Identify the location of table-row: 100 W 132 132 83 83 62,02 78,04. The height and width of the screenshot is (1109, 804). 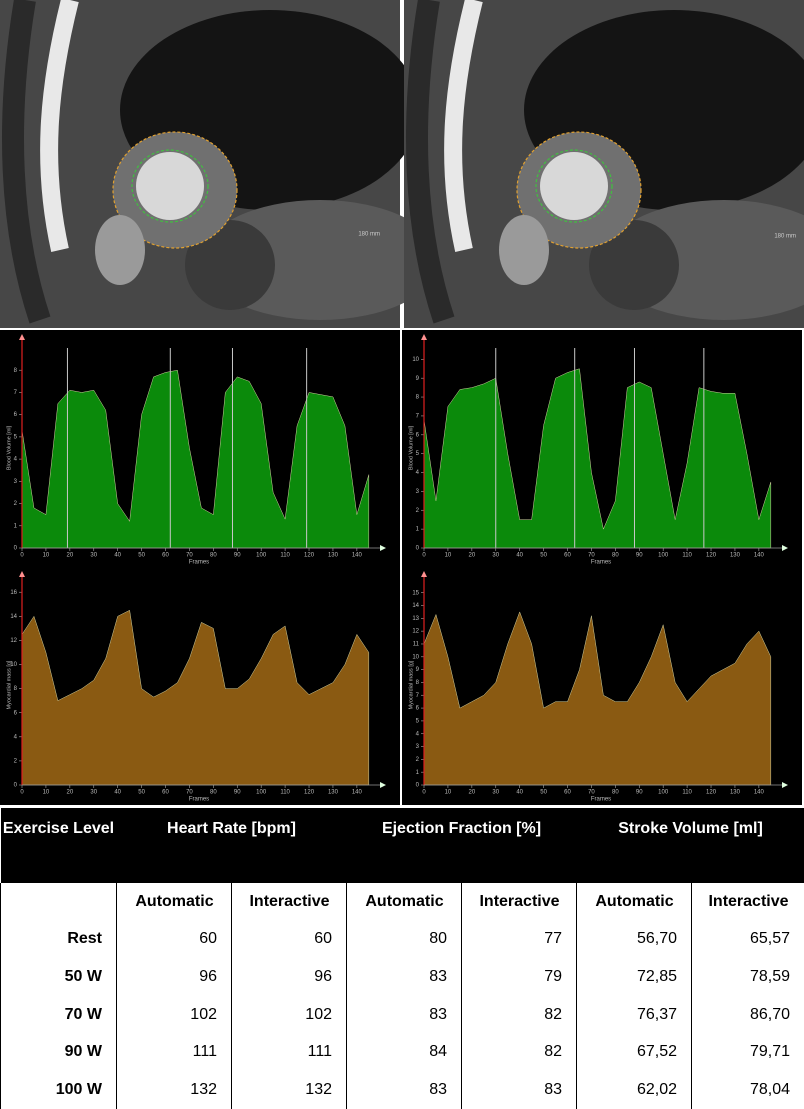
(402, 1090).